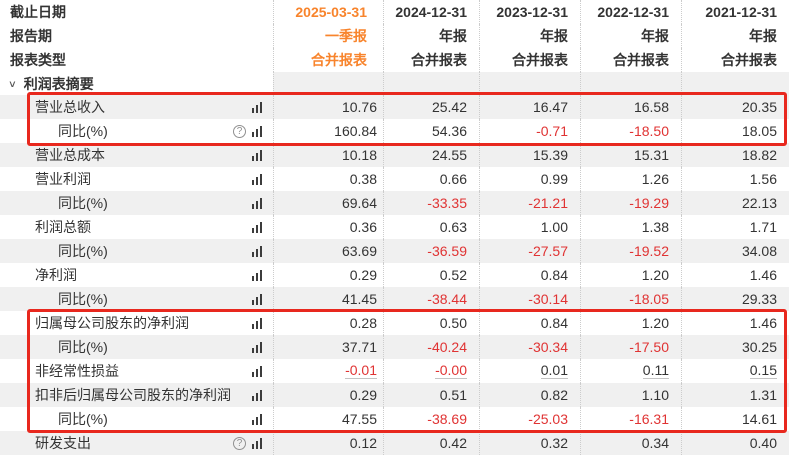  I want to click on value-cell: 1.00, so click(529, 227).